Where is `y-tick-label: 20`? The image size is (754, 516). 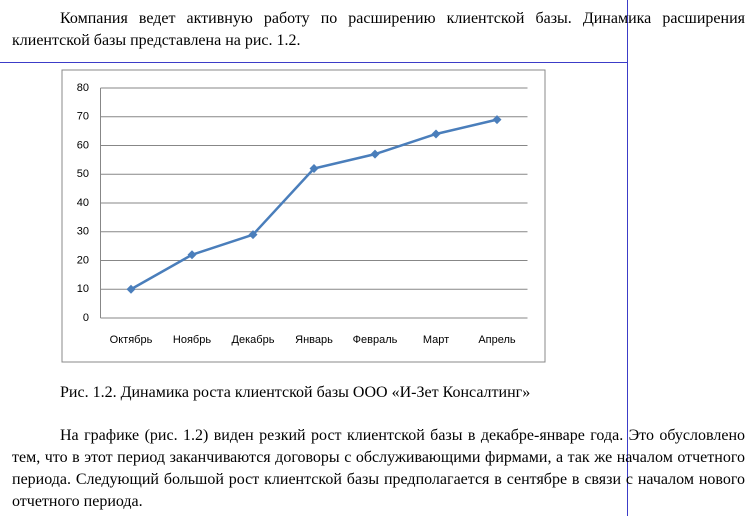 y-tick-label: 20 is located at coordinates (83, 260).